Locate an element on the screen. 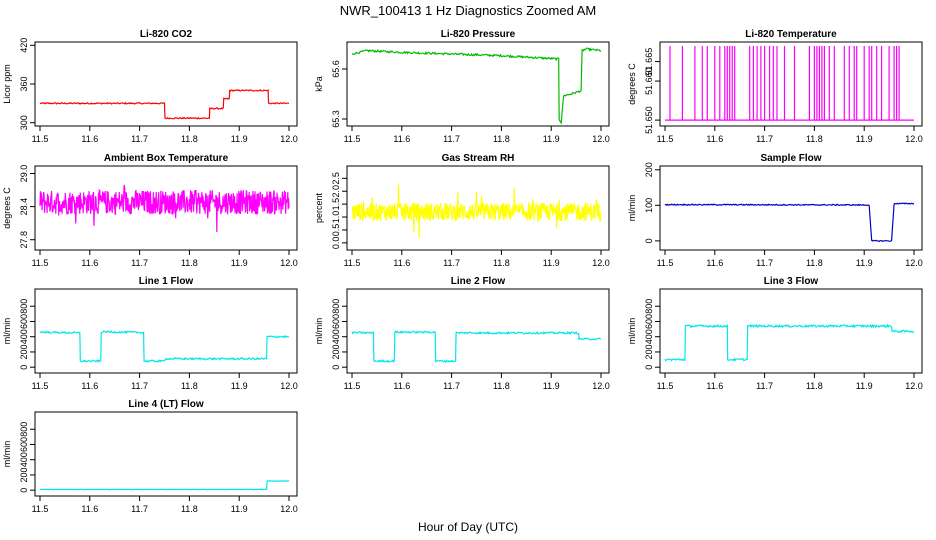 Image resolution: width=936 pixels, height=540 pixels. y-tick-label: 29.0 is located at coordinates (24, 174).